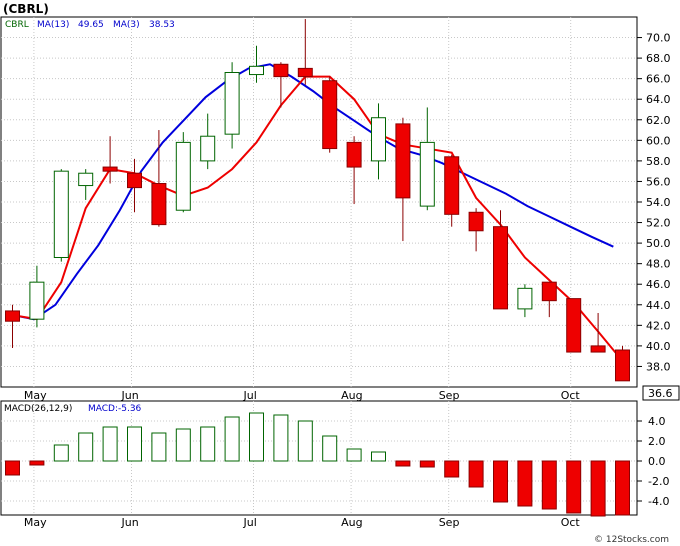 This screenshot has height=546, width=680. I want to click on macd-legend-label: MACD(26,12,9), so click(38, 409).